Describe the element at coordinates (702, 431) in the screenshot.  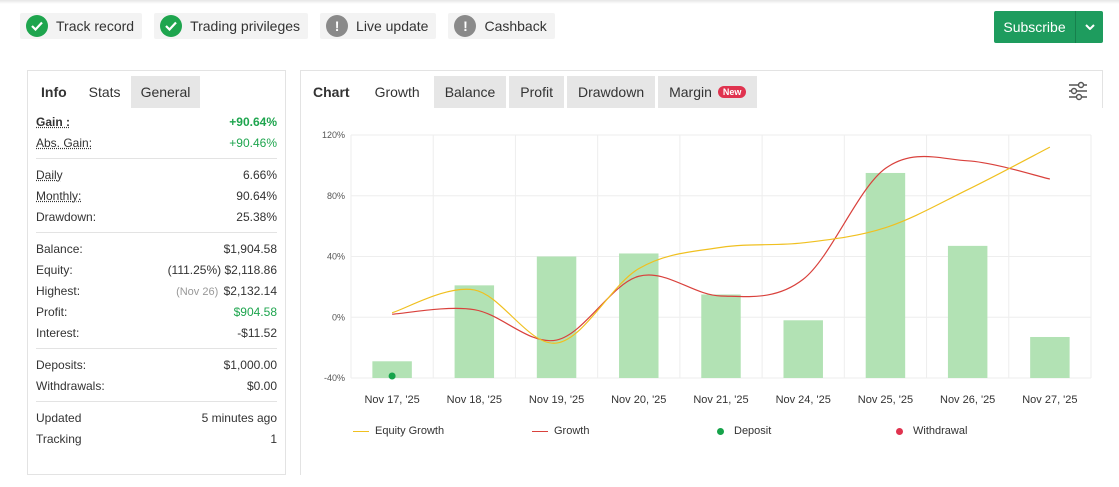
I see `chart-legend: Equity Growth Growth Deposit Withdrawal` at that location.